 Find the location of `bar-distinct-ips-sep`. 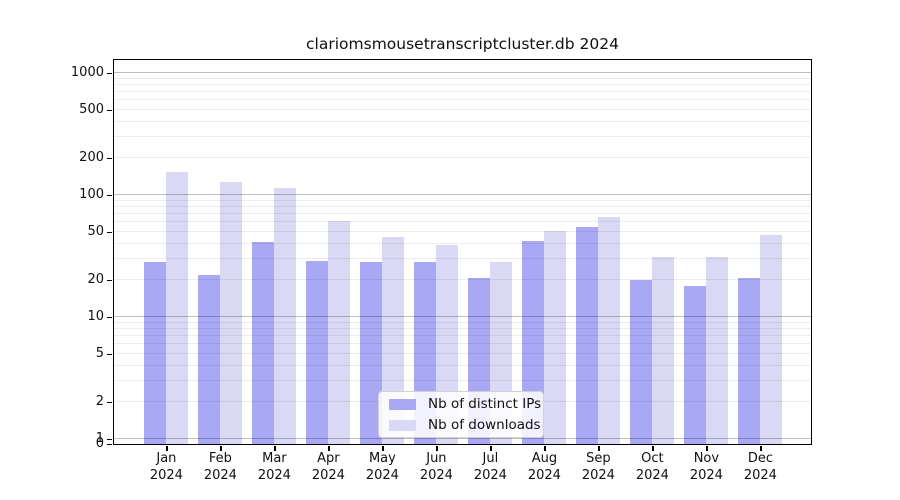

bar-distinct-ips-sep is located at coordinates (587, 335).